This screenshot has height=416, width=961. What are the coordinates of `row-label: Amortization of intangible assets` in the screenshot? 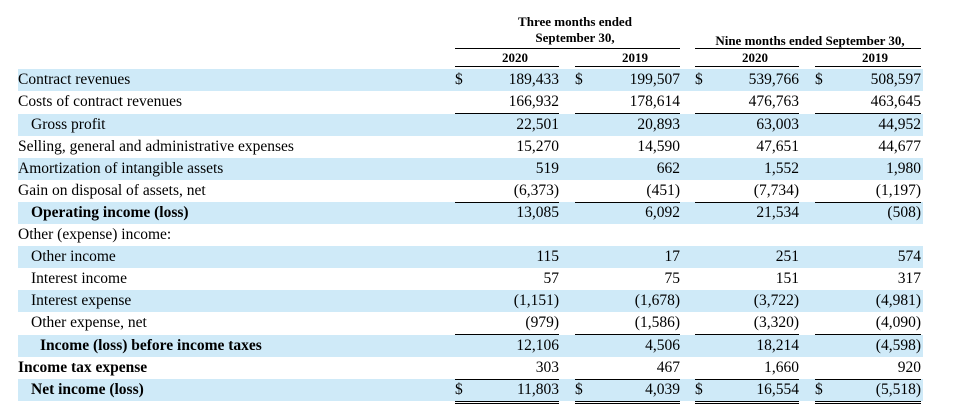 It's located at (121, 168).